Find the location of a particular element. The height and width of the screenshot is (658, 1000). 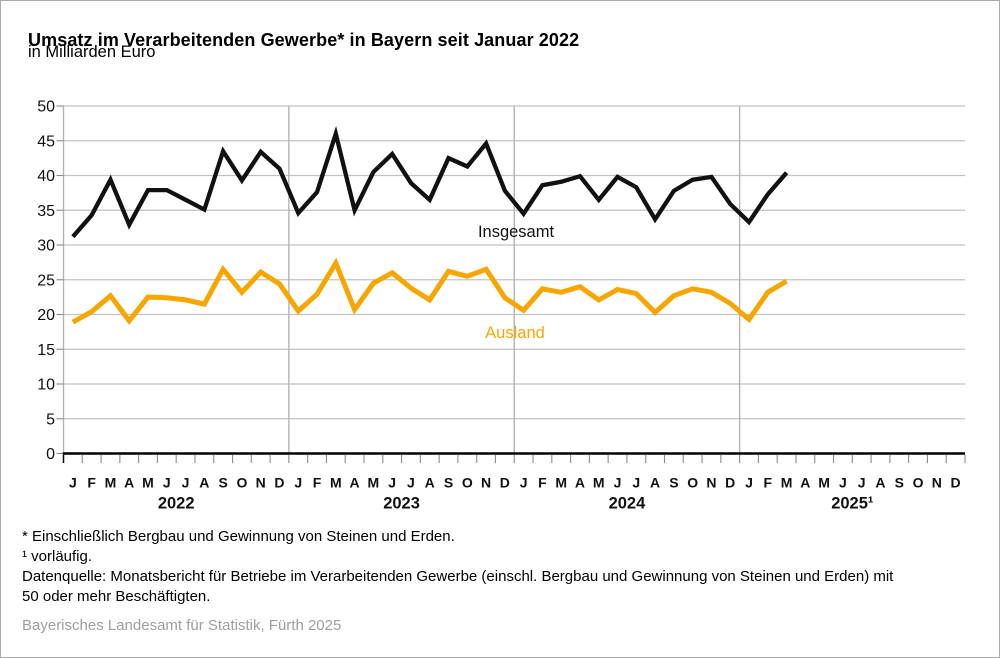

x-axis-year-labels: 2022 2023 2024 2025¹ is located at coordinates (516, 504).